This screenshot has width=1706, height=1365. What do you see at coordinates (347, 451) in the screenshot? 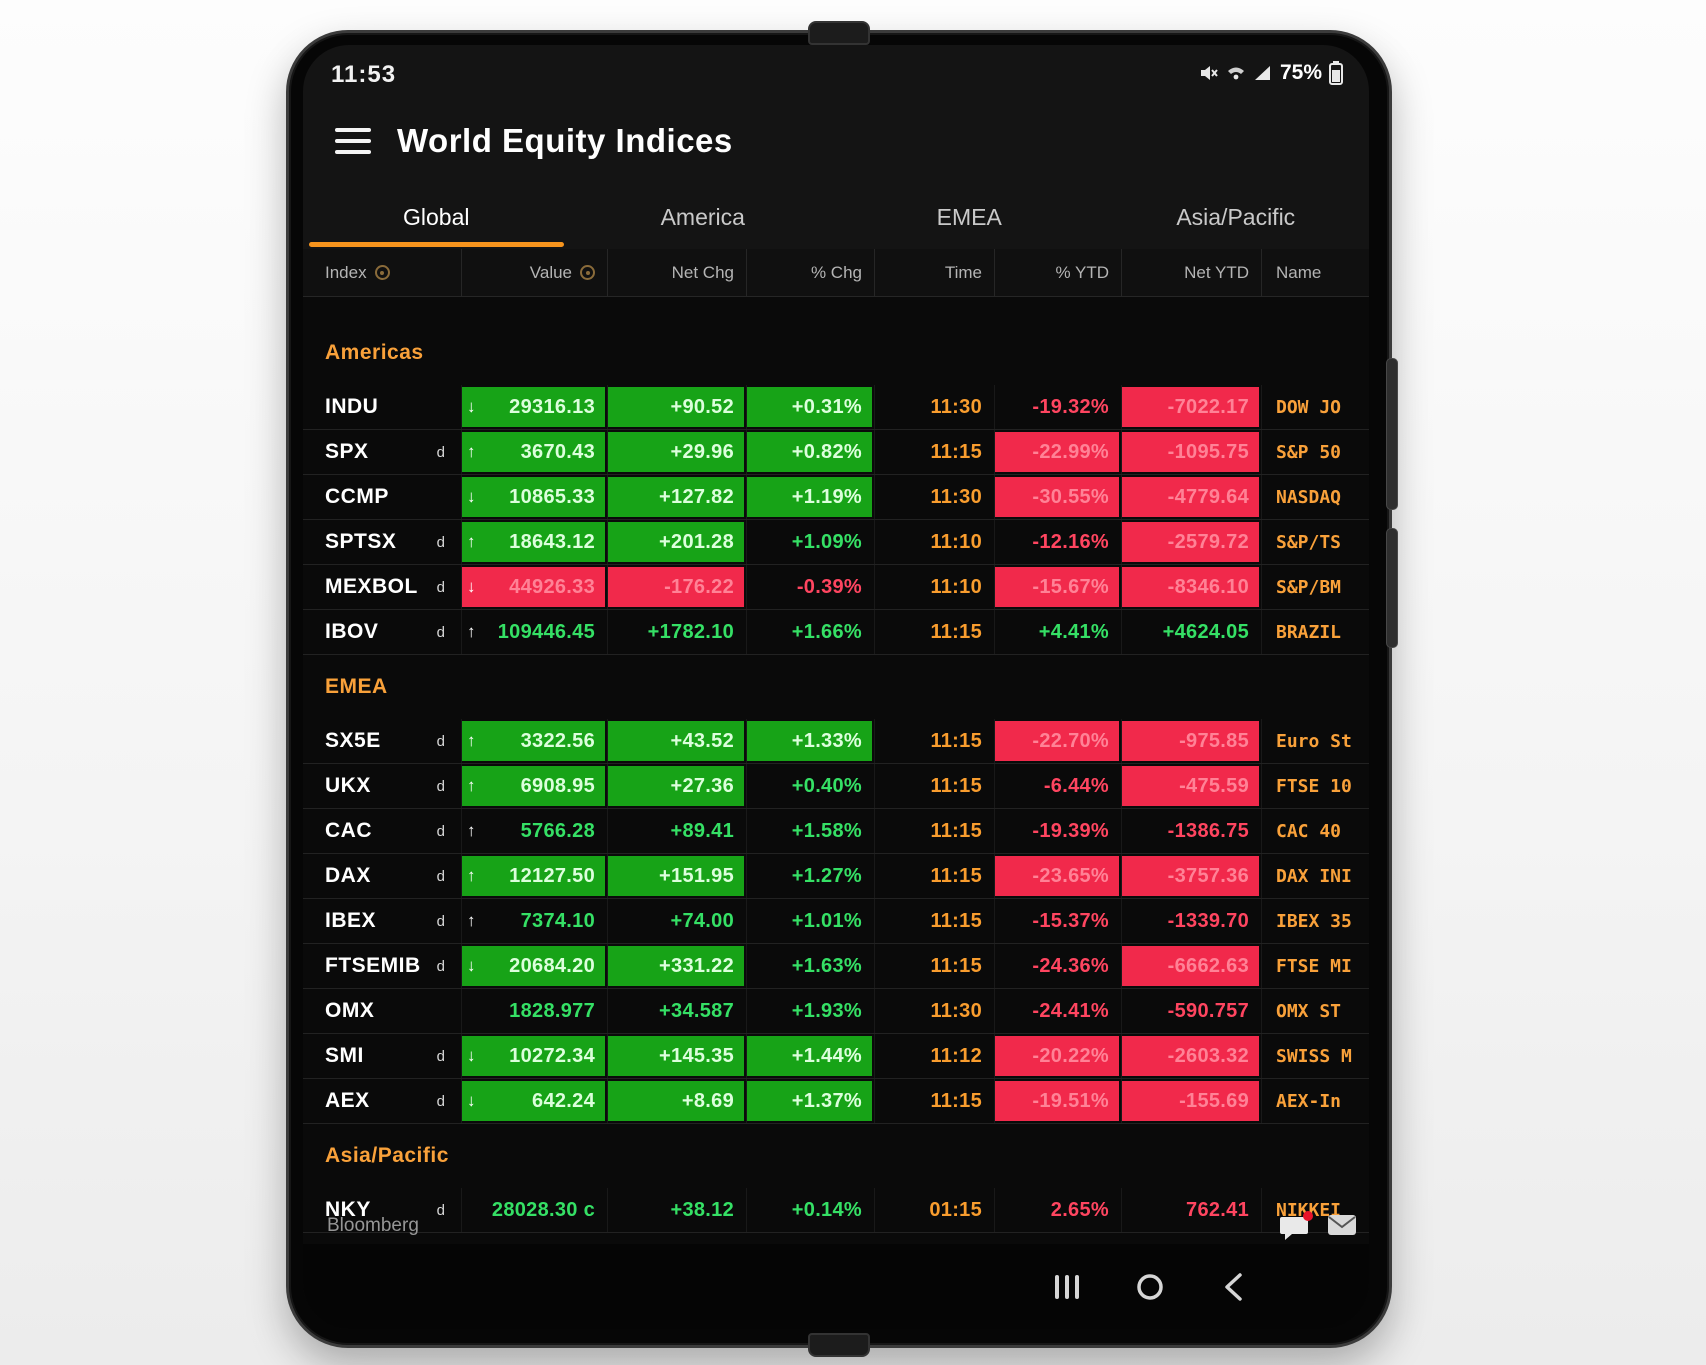
I see `index-ticker: SPX` at bounding box center [347, 451].